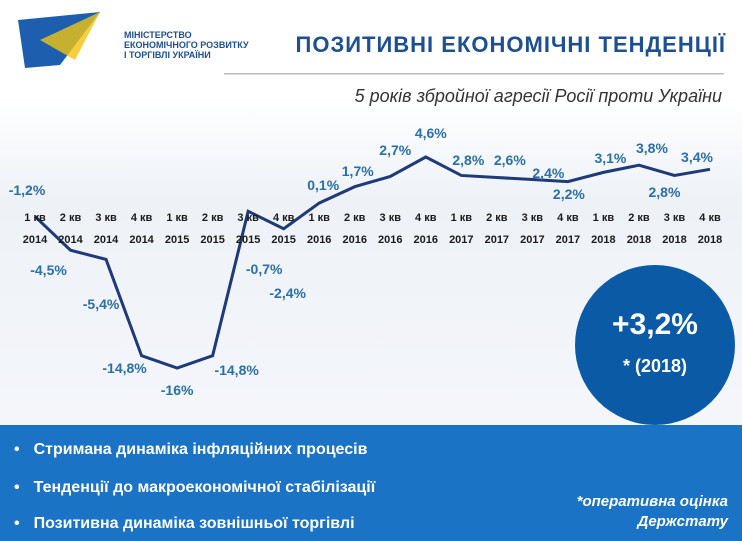 The width and height of the screenshot is (742, 541). Describe the element at coordinates (710, 229) in the screenshot. I see `x-tick-label: 4 кв 2018` at that location.